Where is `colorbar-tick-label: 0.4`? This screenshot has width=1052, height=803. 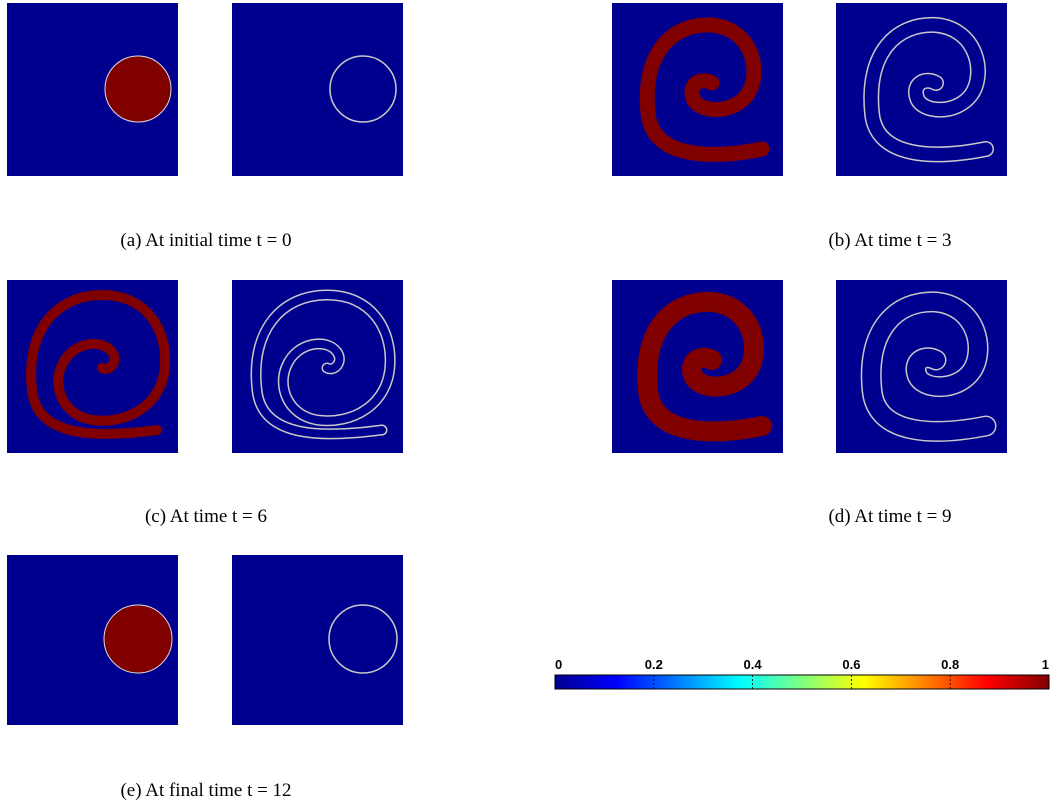 colorbar-tick-label: 0.4 is located at coordinates (753, 664).